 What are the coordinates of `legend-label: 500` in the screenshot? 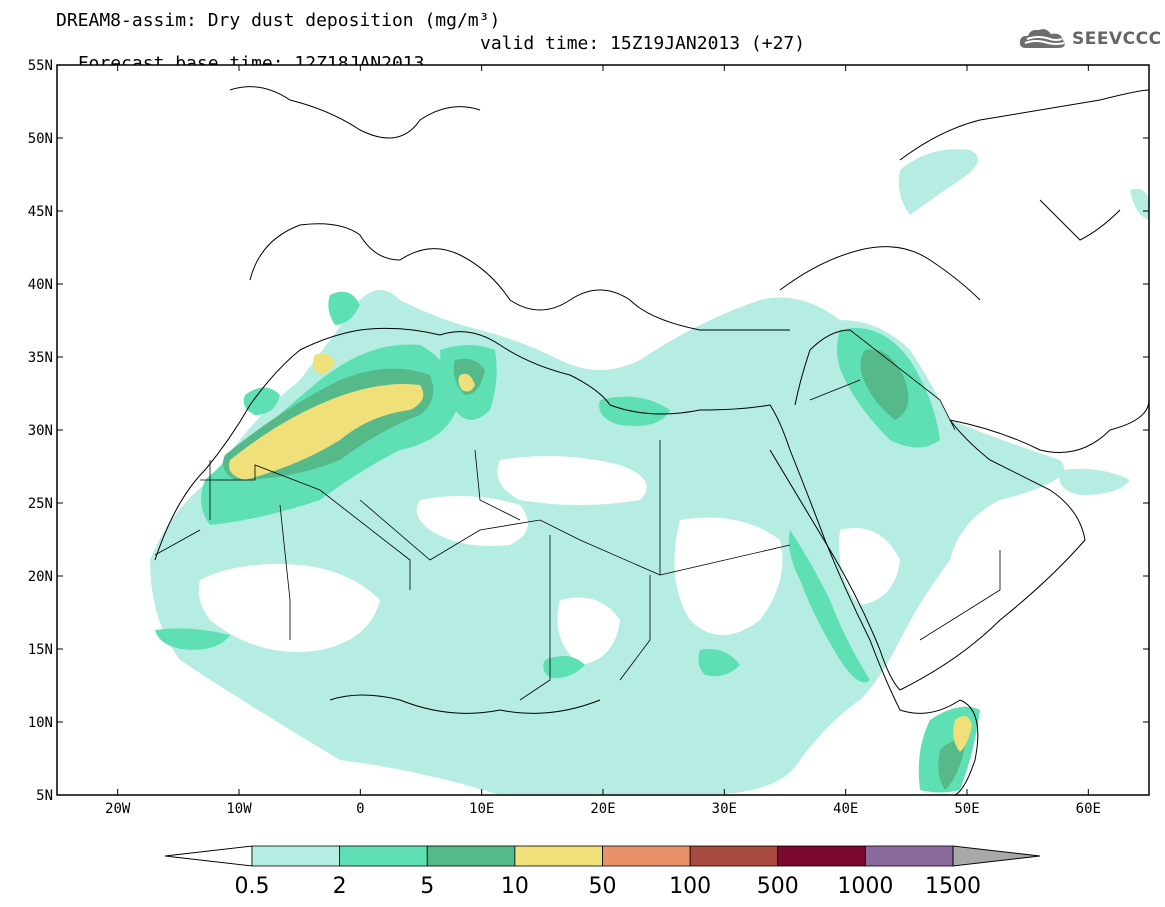 It's located at (778, 886).